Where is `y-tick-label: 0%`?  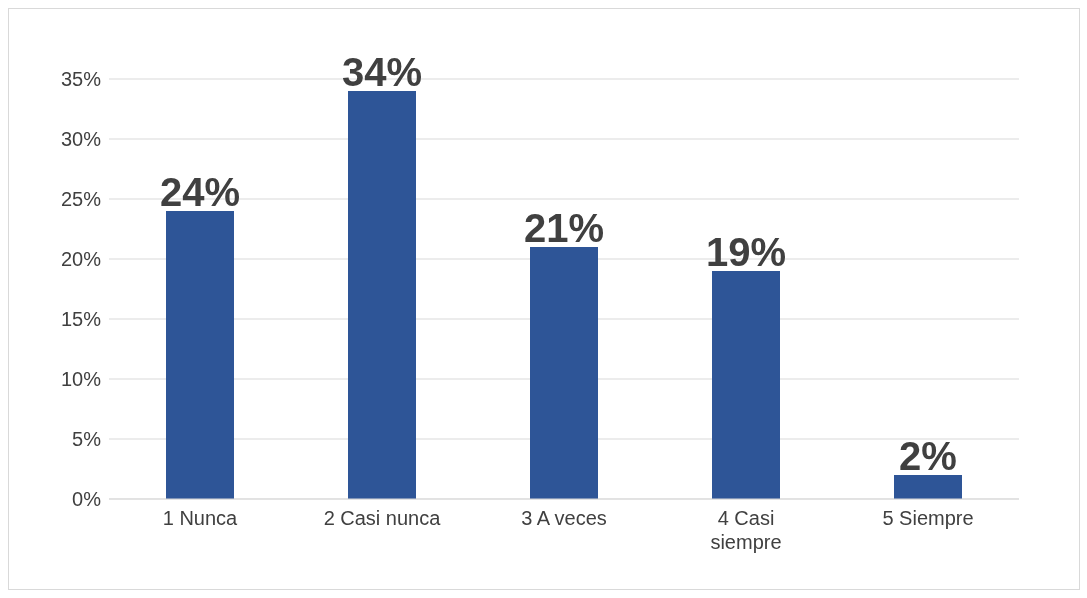 y-tick-label: 0% is located at coordinates (87, 499).